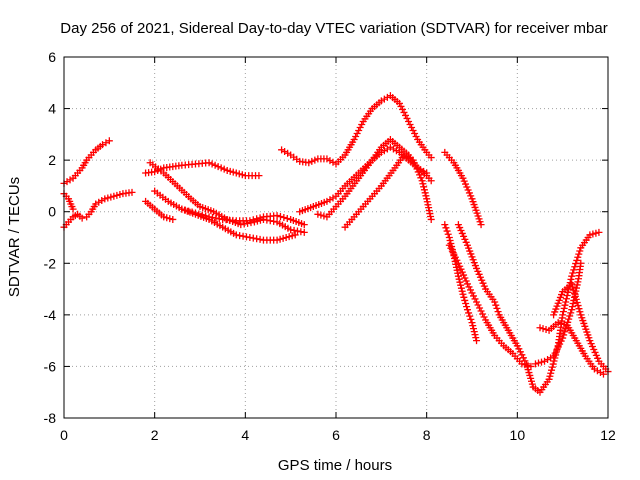 The height and width of the screenshot is (480, 640). I want to click on x-tick-label: 4, so click(245, 435).